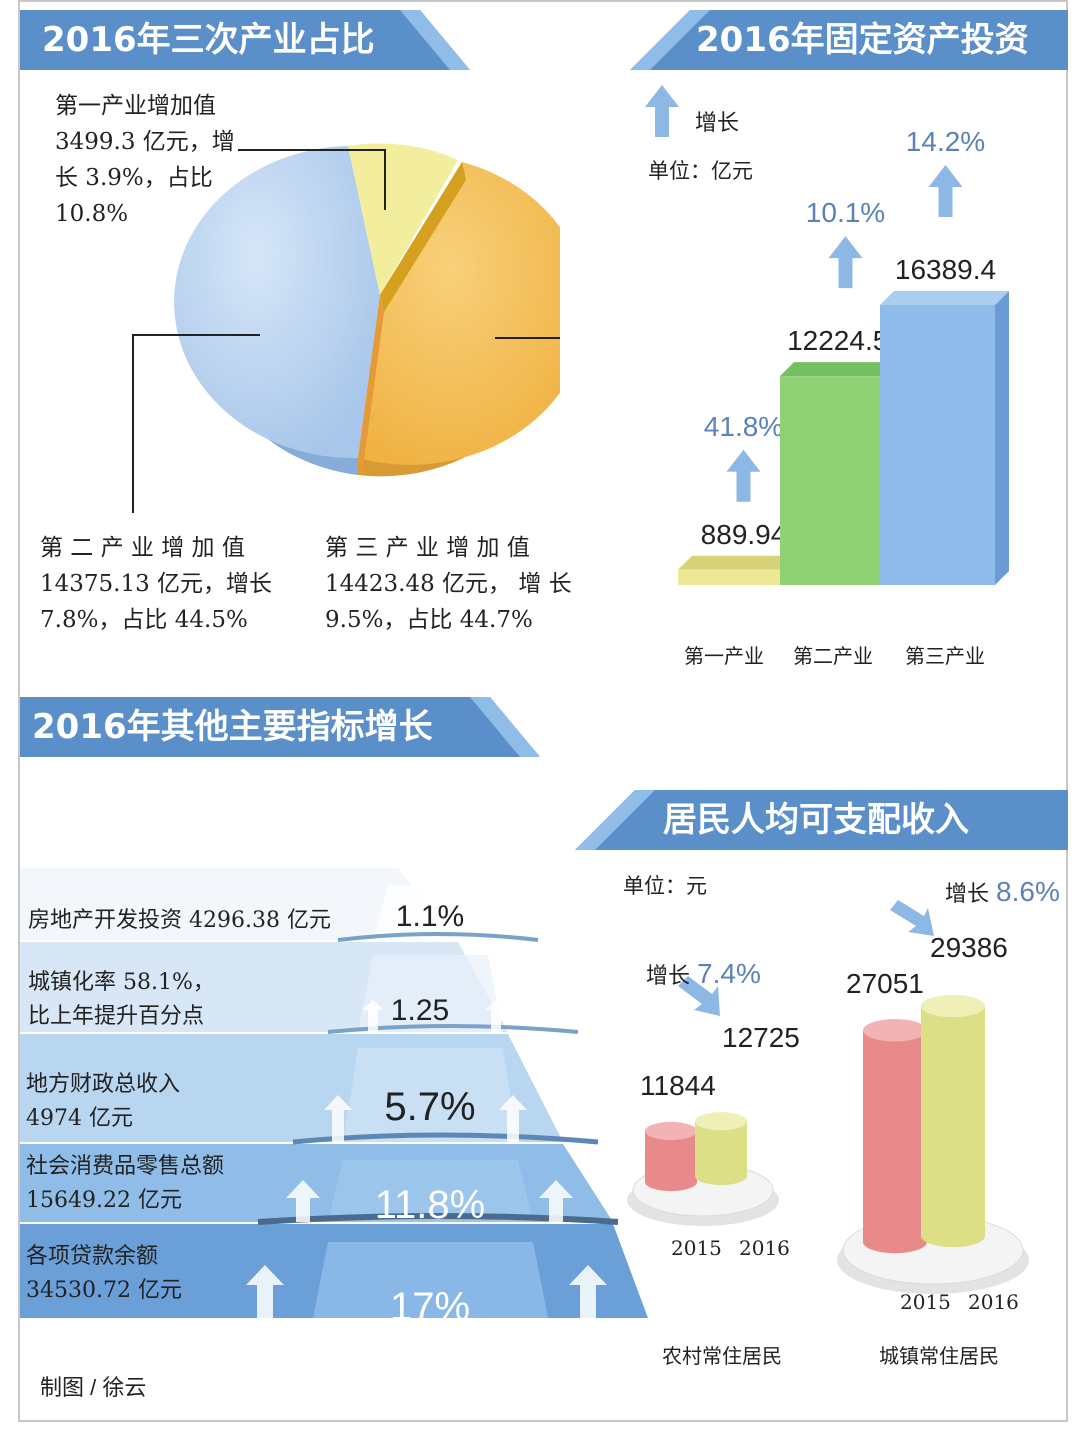 The image size is (1081, 1443). Describe the element at coordinates (862, 40) in the screenshot. I see `invest-section-title: 2016年固定资产投资` at that location.